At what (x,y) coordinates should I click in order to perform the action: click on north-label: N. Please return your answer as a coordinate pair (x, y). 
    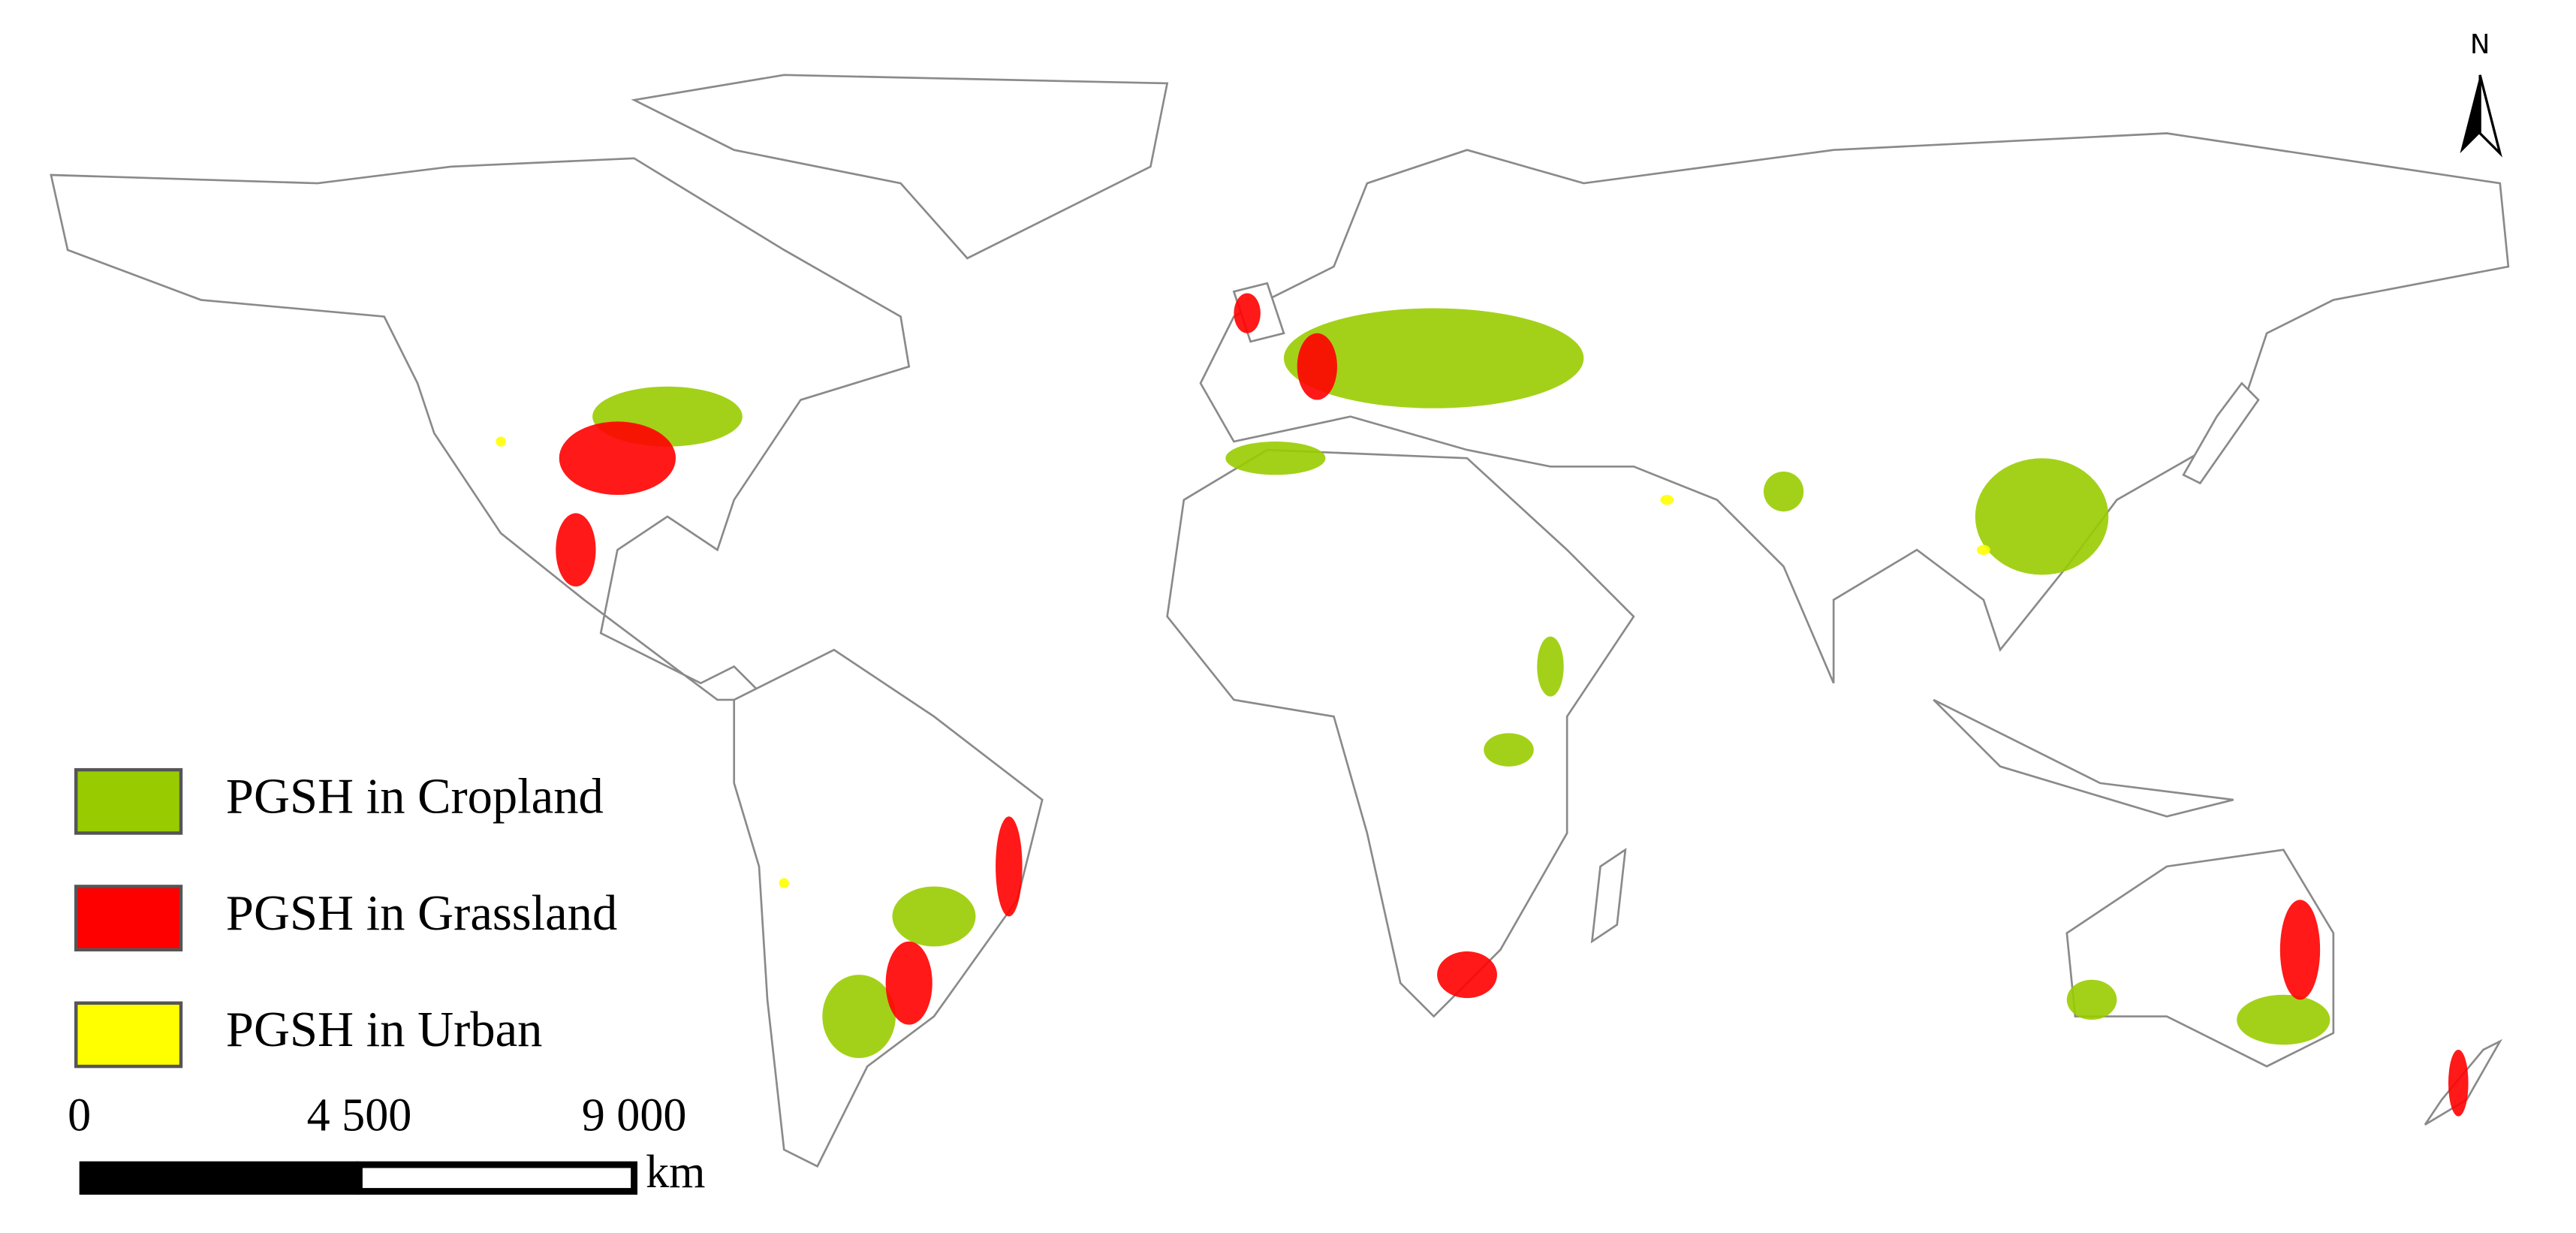
    Looking at the image, I should click on (2480, 44).